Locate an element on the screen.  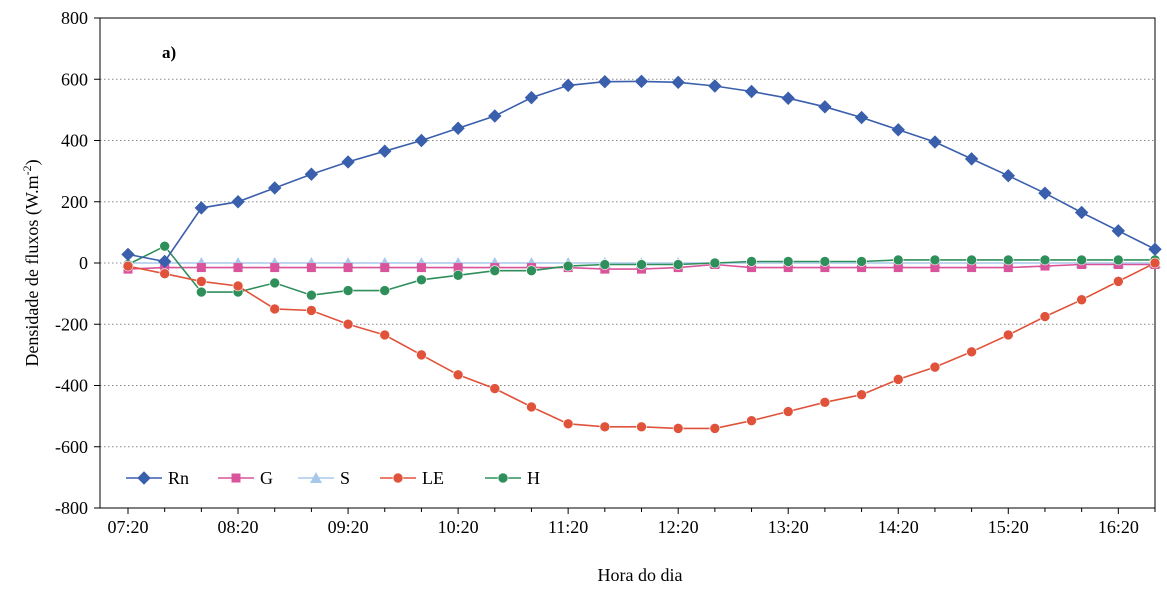
x-tick-label: 11:20 is located at coordinates (568, 527).